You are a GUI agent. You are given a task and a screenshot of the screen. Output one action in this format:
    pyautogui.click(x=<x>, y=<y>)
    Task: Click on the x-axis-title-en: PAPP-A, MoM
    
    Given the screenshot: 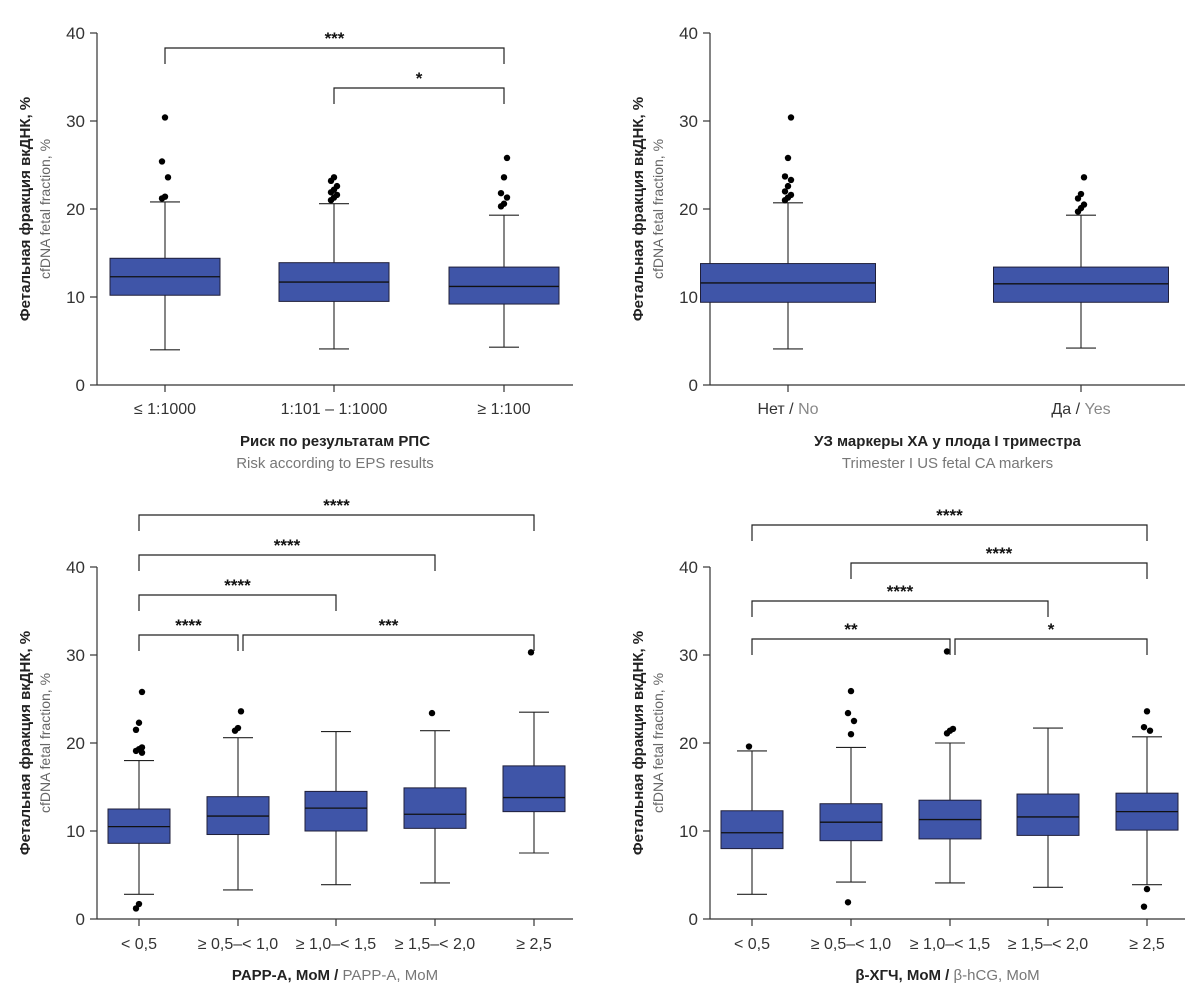 What is the action you would take?
    pyautogui.click(x=391, y=975)
    